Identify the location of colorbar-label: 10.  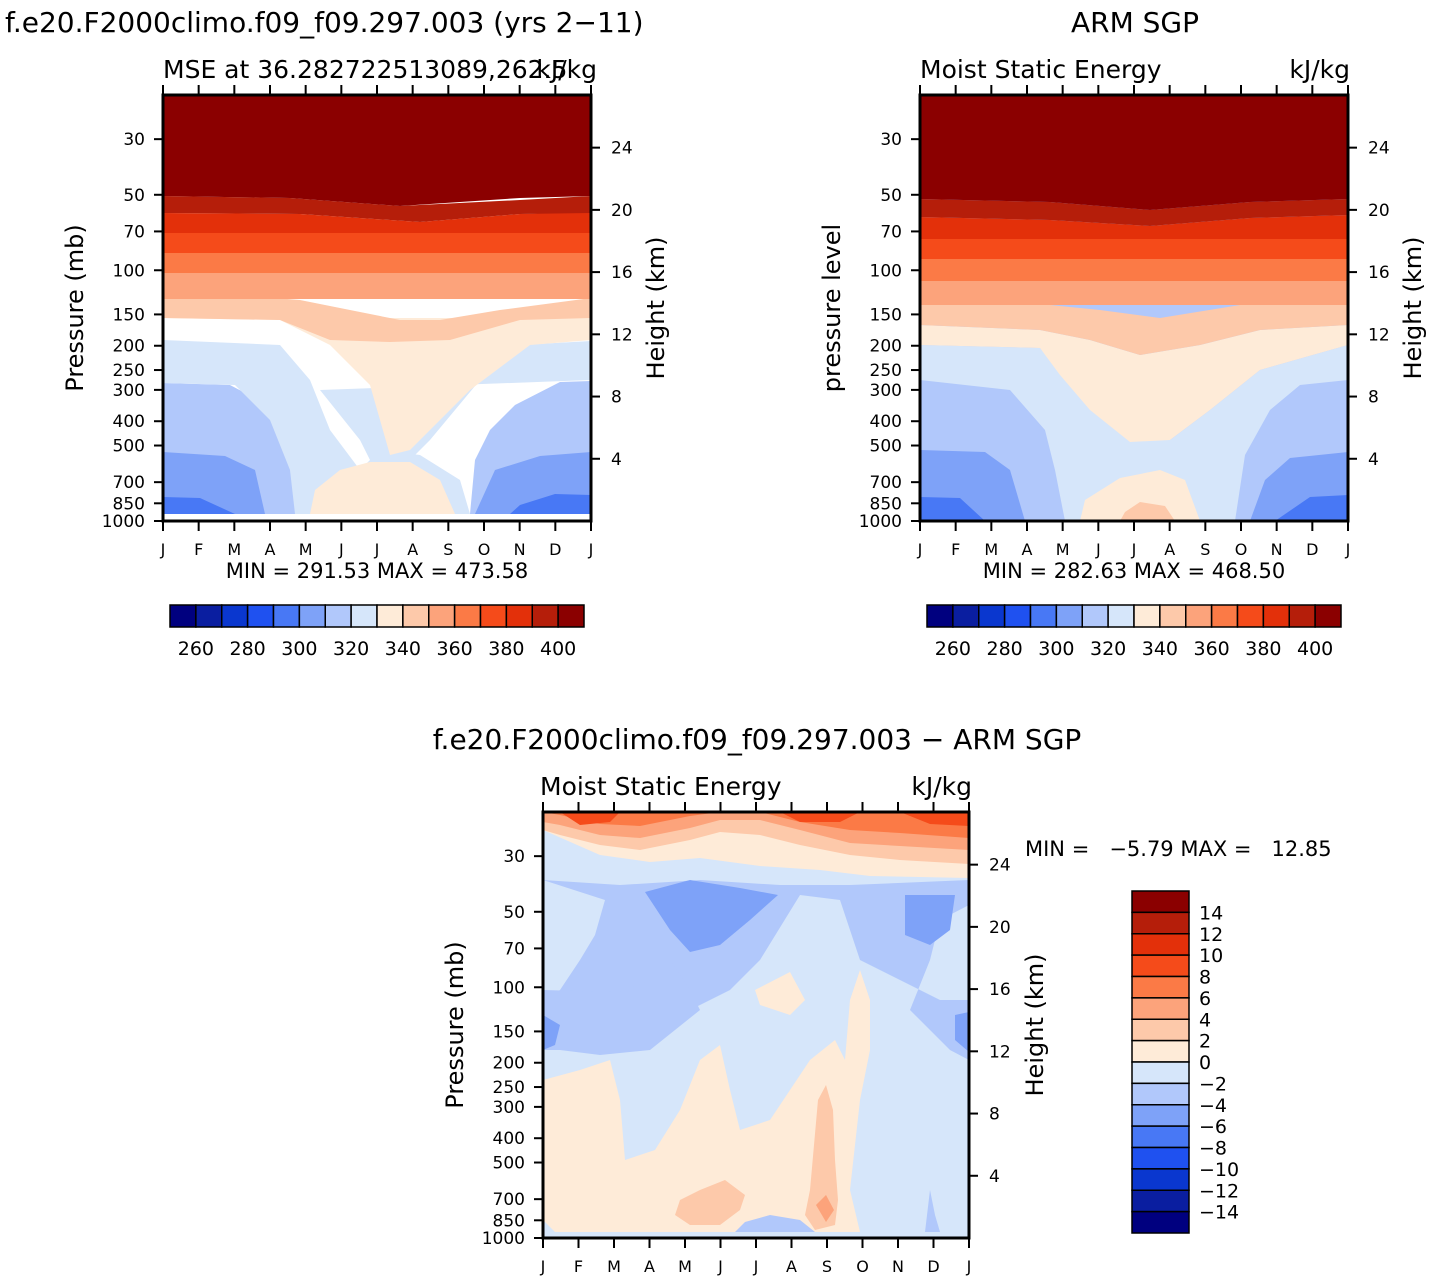
(1211, 956).